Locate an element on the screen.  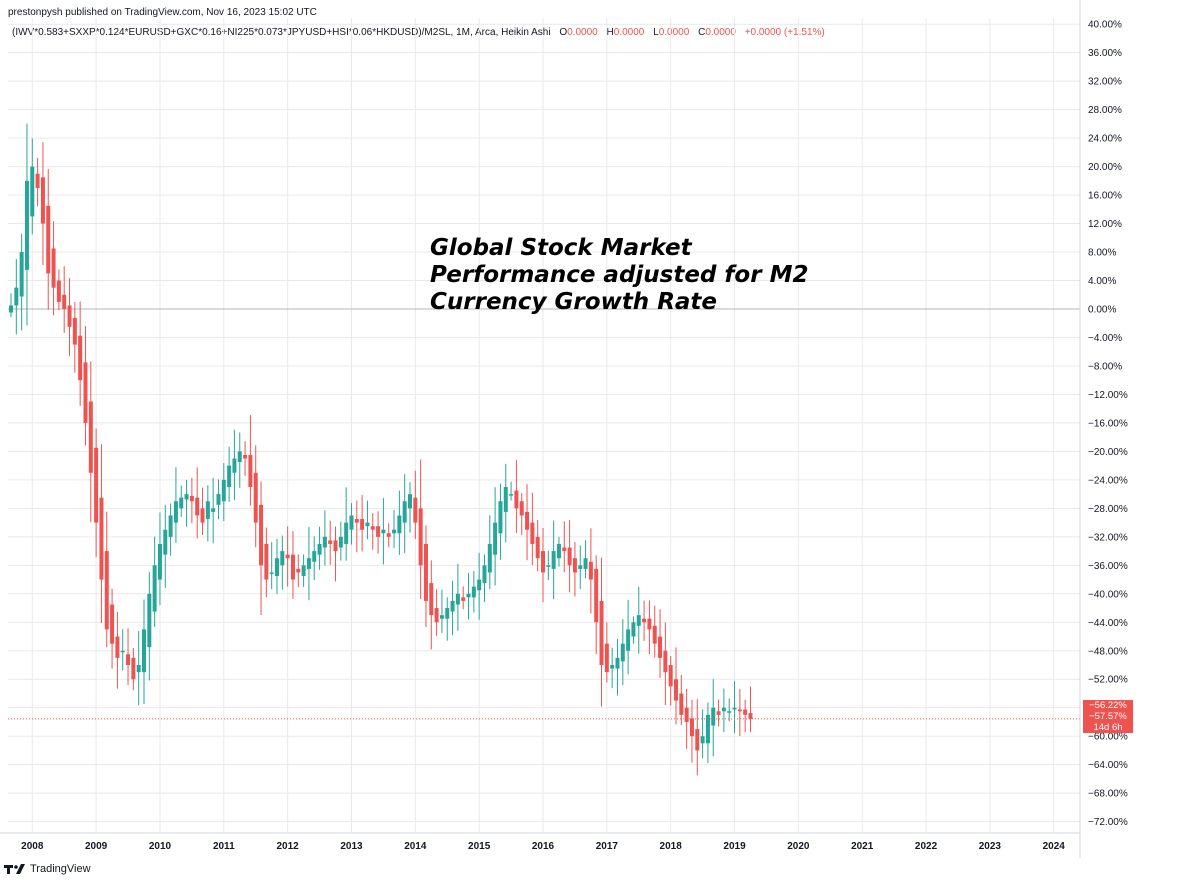
x-tick-label: 2022 is located at coordinates (926, 846).